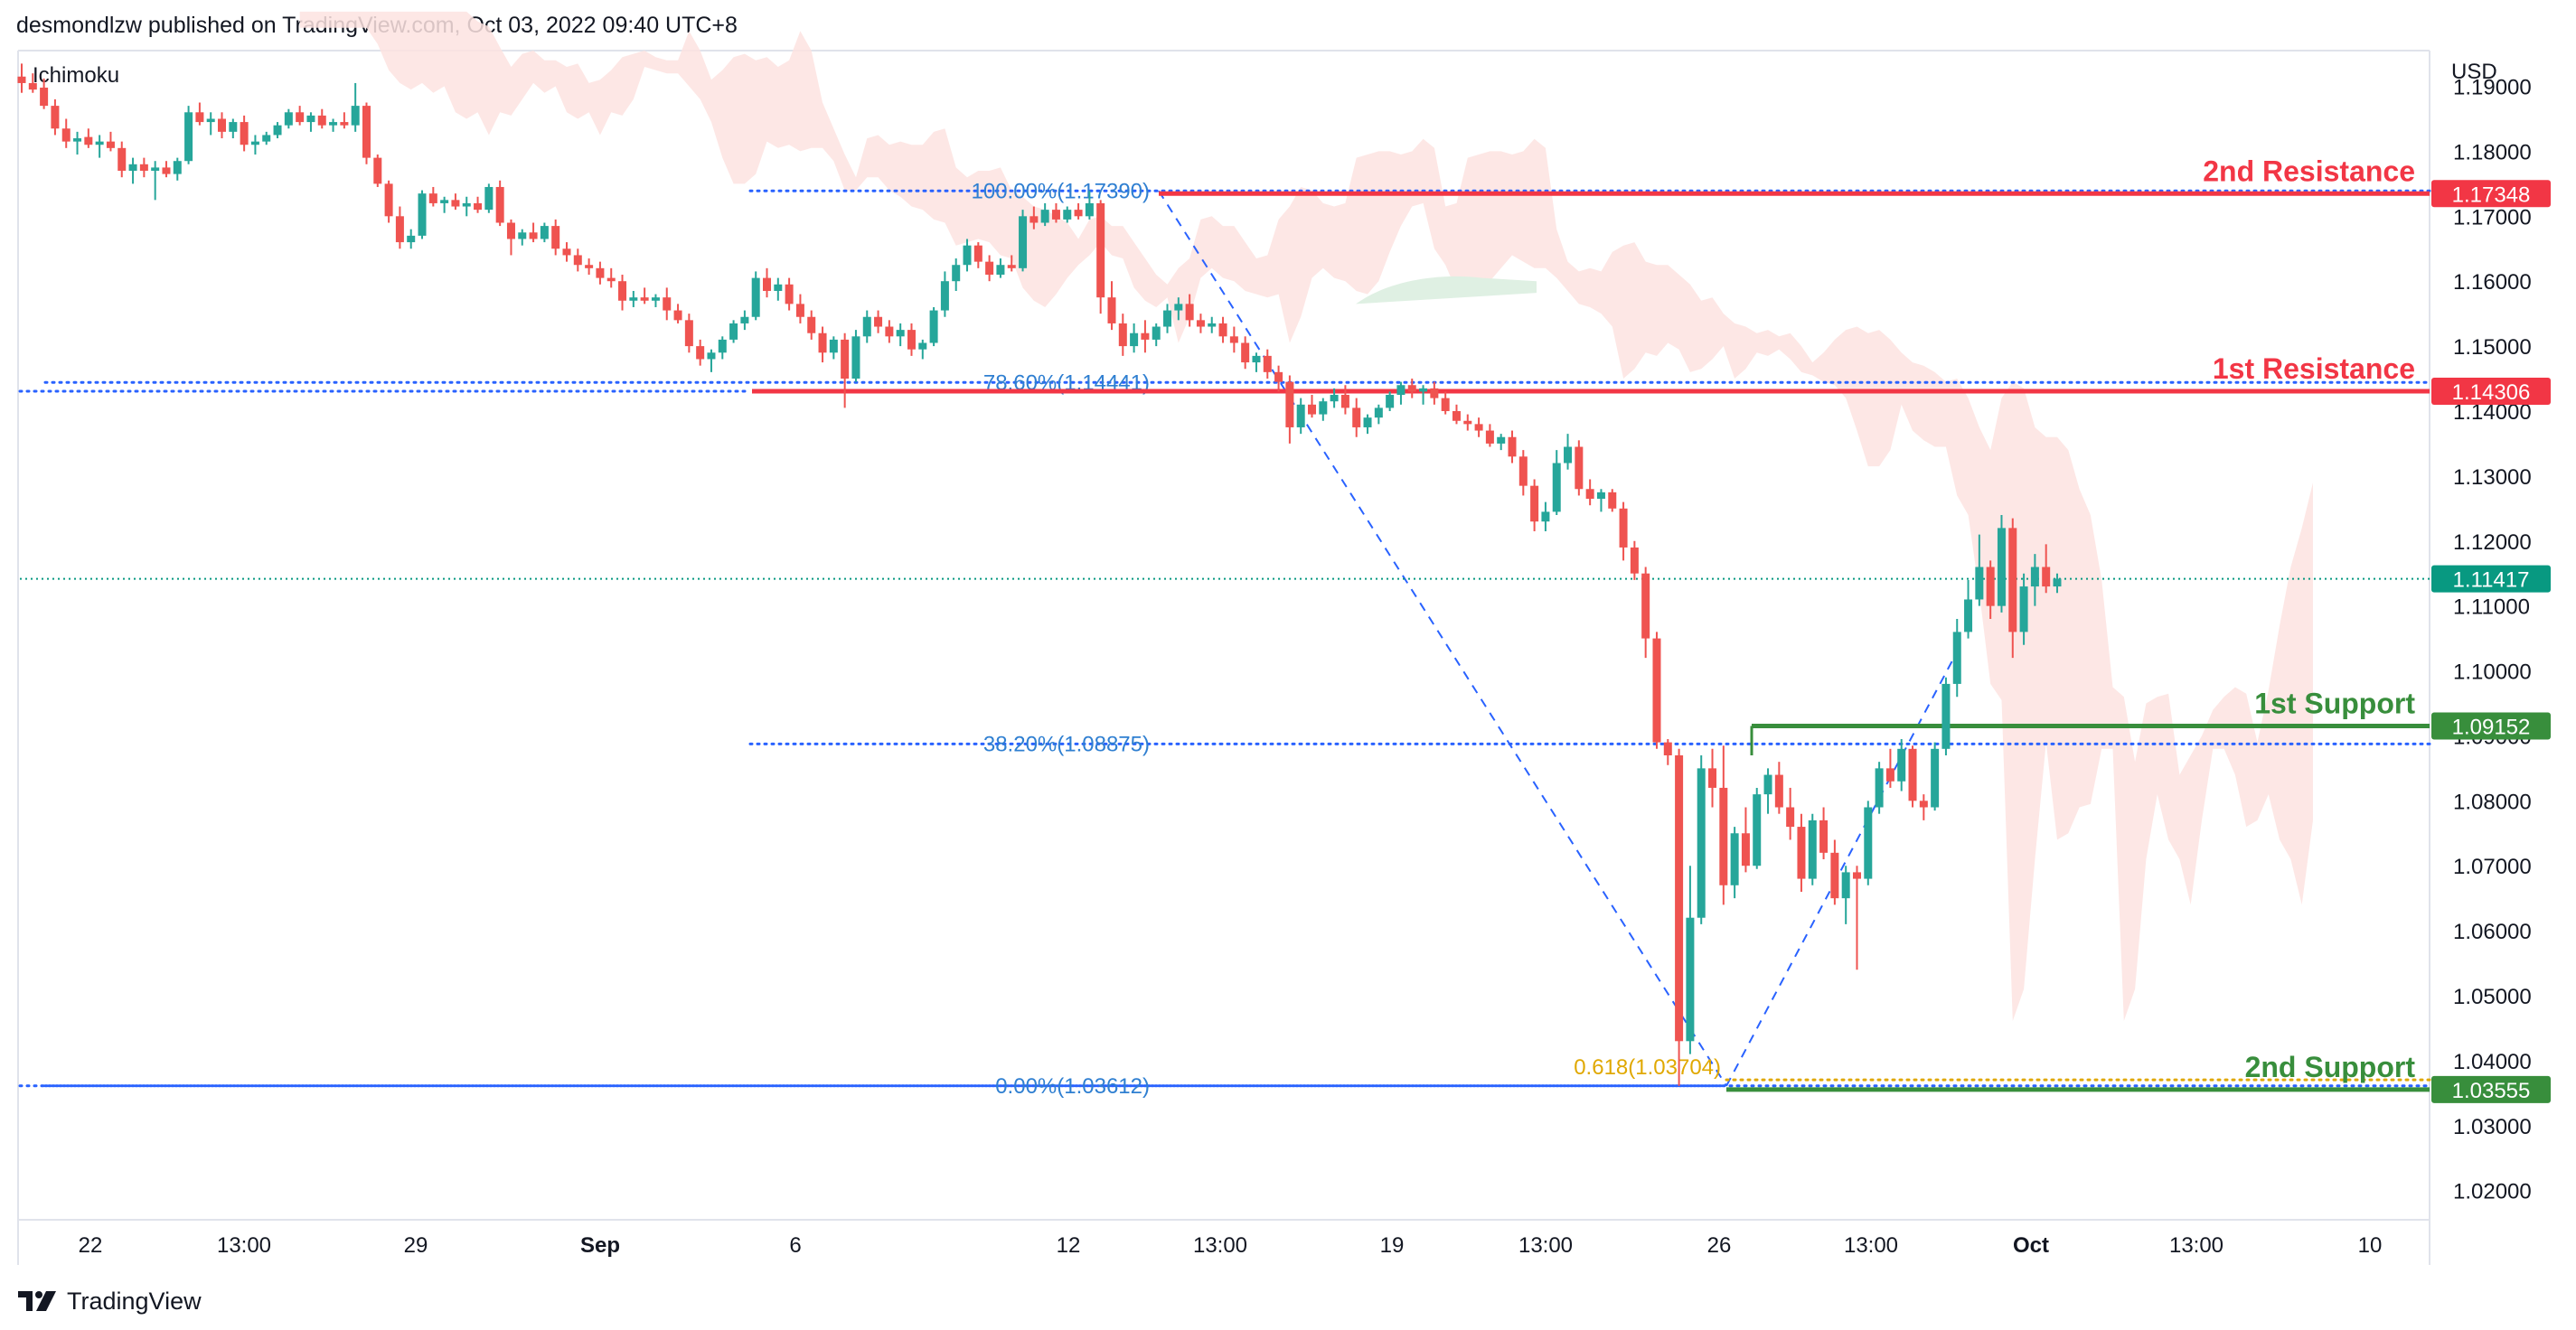 This screenshot has height=1330, width=2576. I want to click on indicator-label-ichimoku: Ichimoku, so click(76, 75).